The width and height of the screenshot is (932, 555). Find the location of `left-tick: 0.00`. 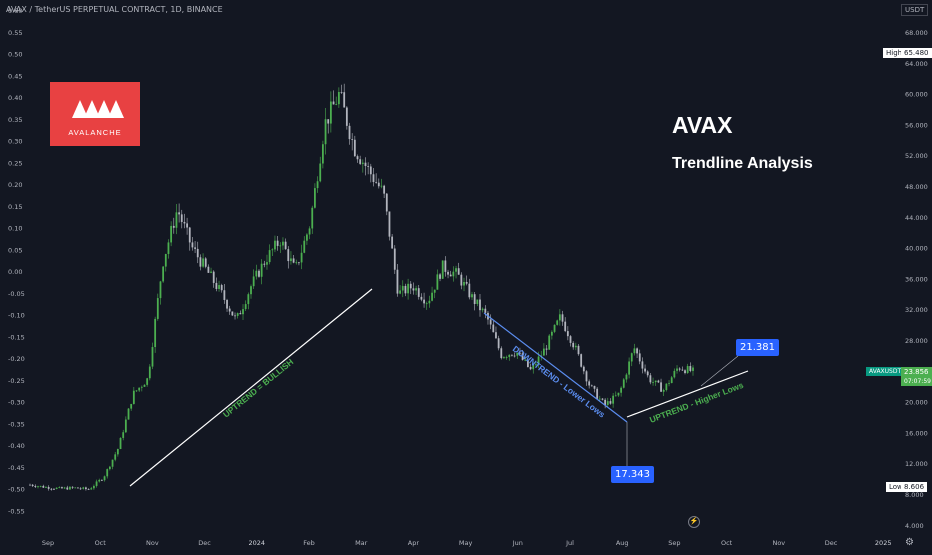

left-tick: 0.00 is located at coordinates (15, 272).